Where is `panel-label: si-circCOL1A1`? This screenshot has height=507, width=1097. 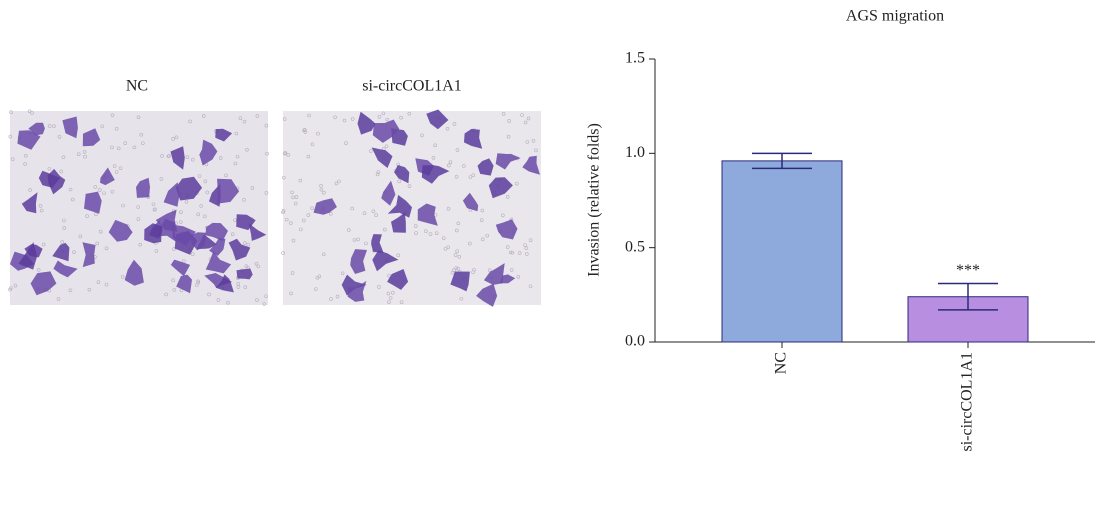
panel-label: si-circCOL1A1 is located at coordinates (412, 86).